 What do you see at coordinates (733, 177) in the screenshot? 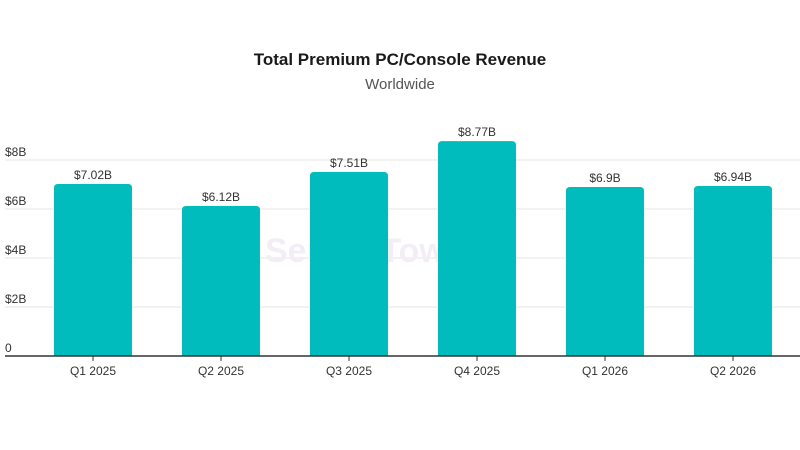
I see `data-label: $6.94B` at bounding box center [733, 177].